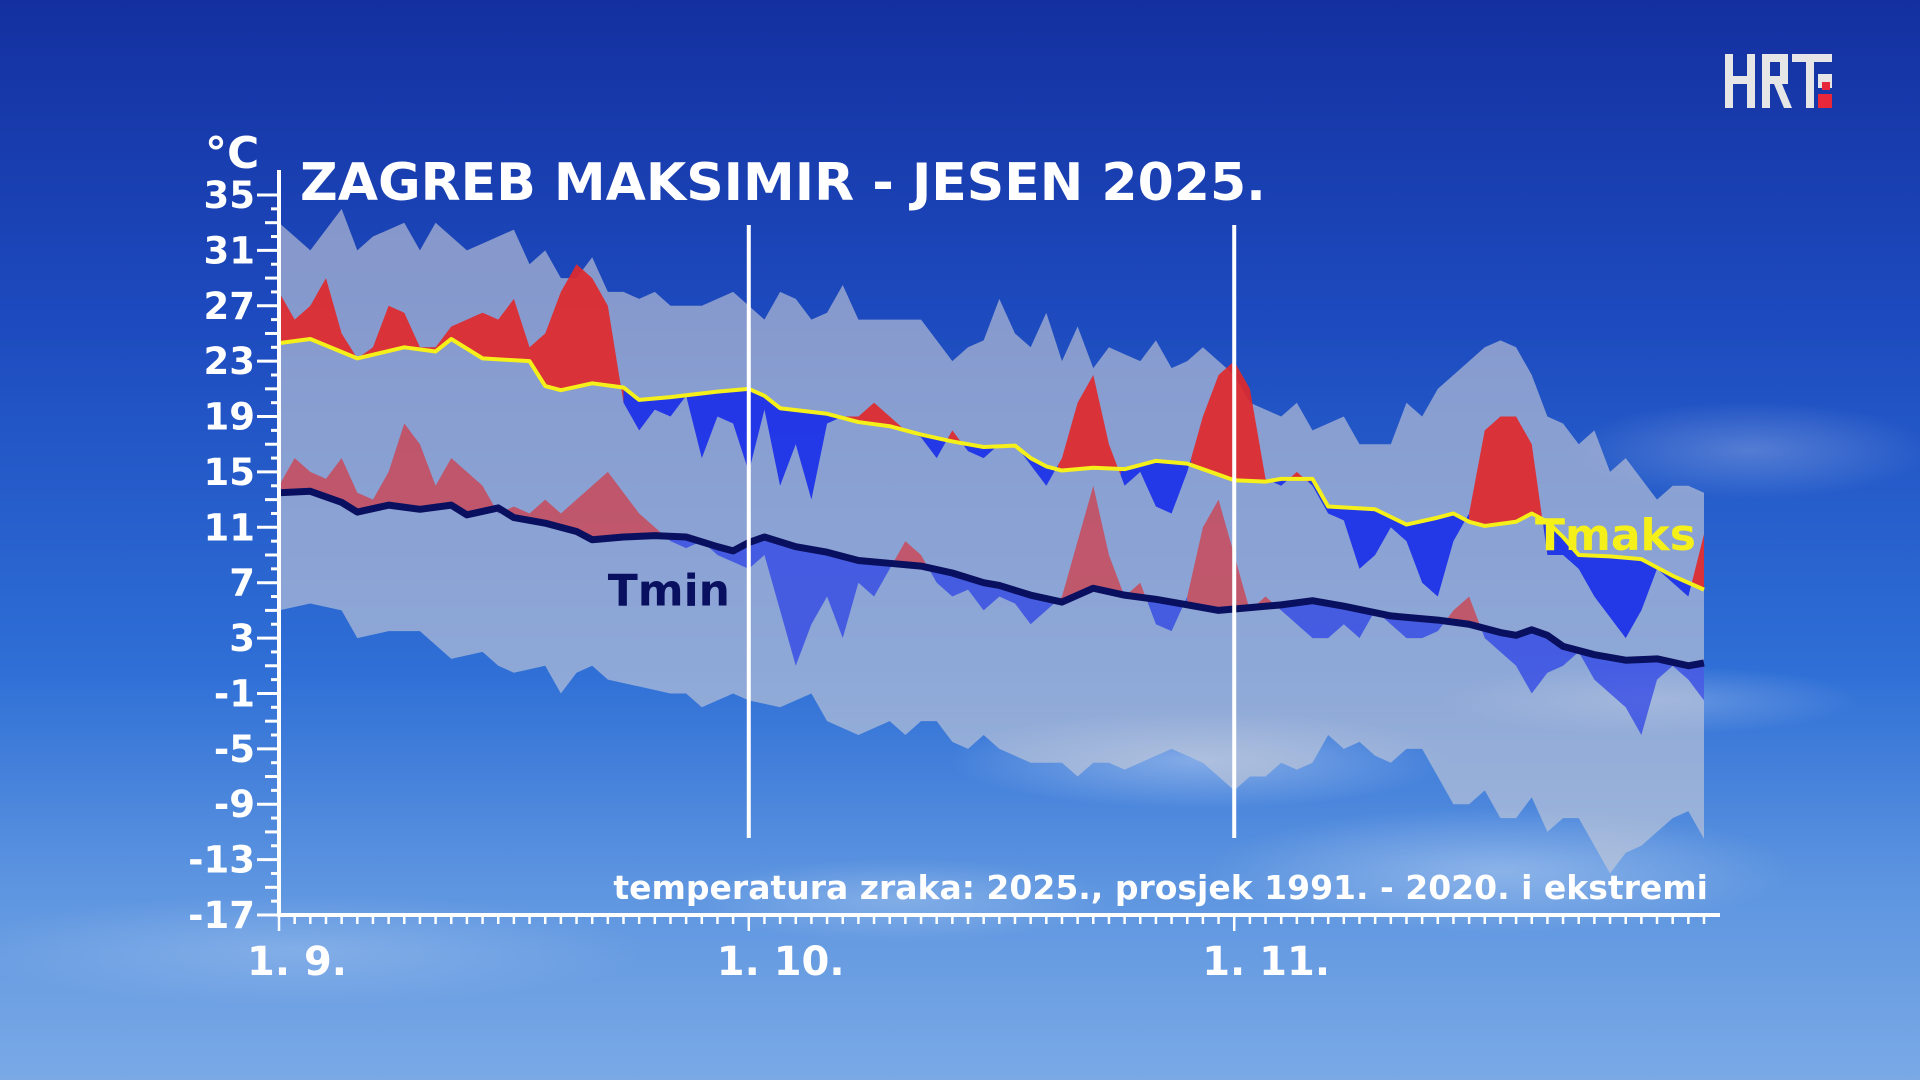 This screenshot has width=1920, height=1080. What do you see at coordinates (234, 749) in the screenshot?
I see `y-tick-label: -5` at bounding box center [234, 749].